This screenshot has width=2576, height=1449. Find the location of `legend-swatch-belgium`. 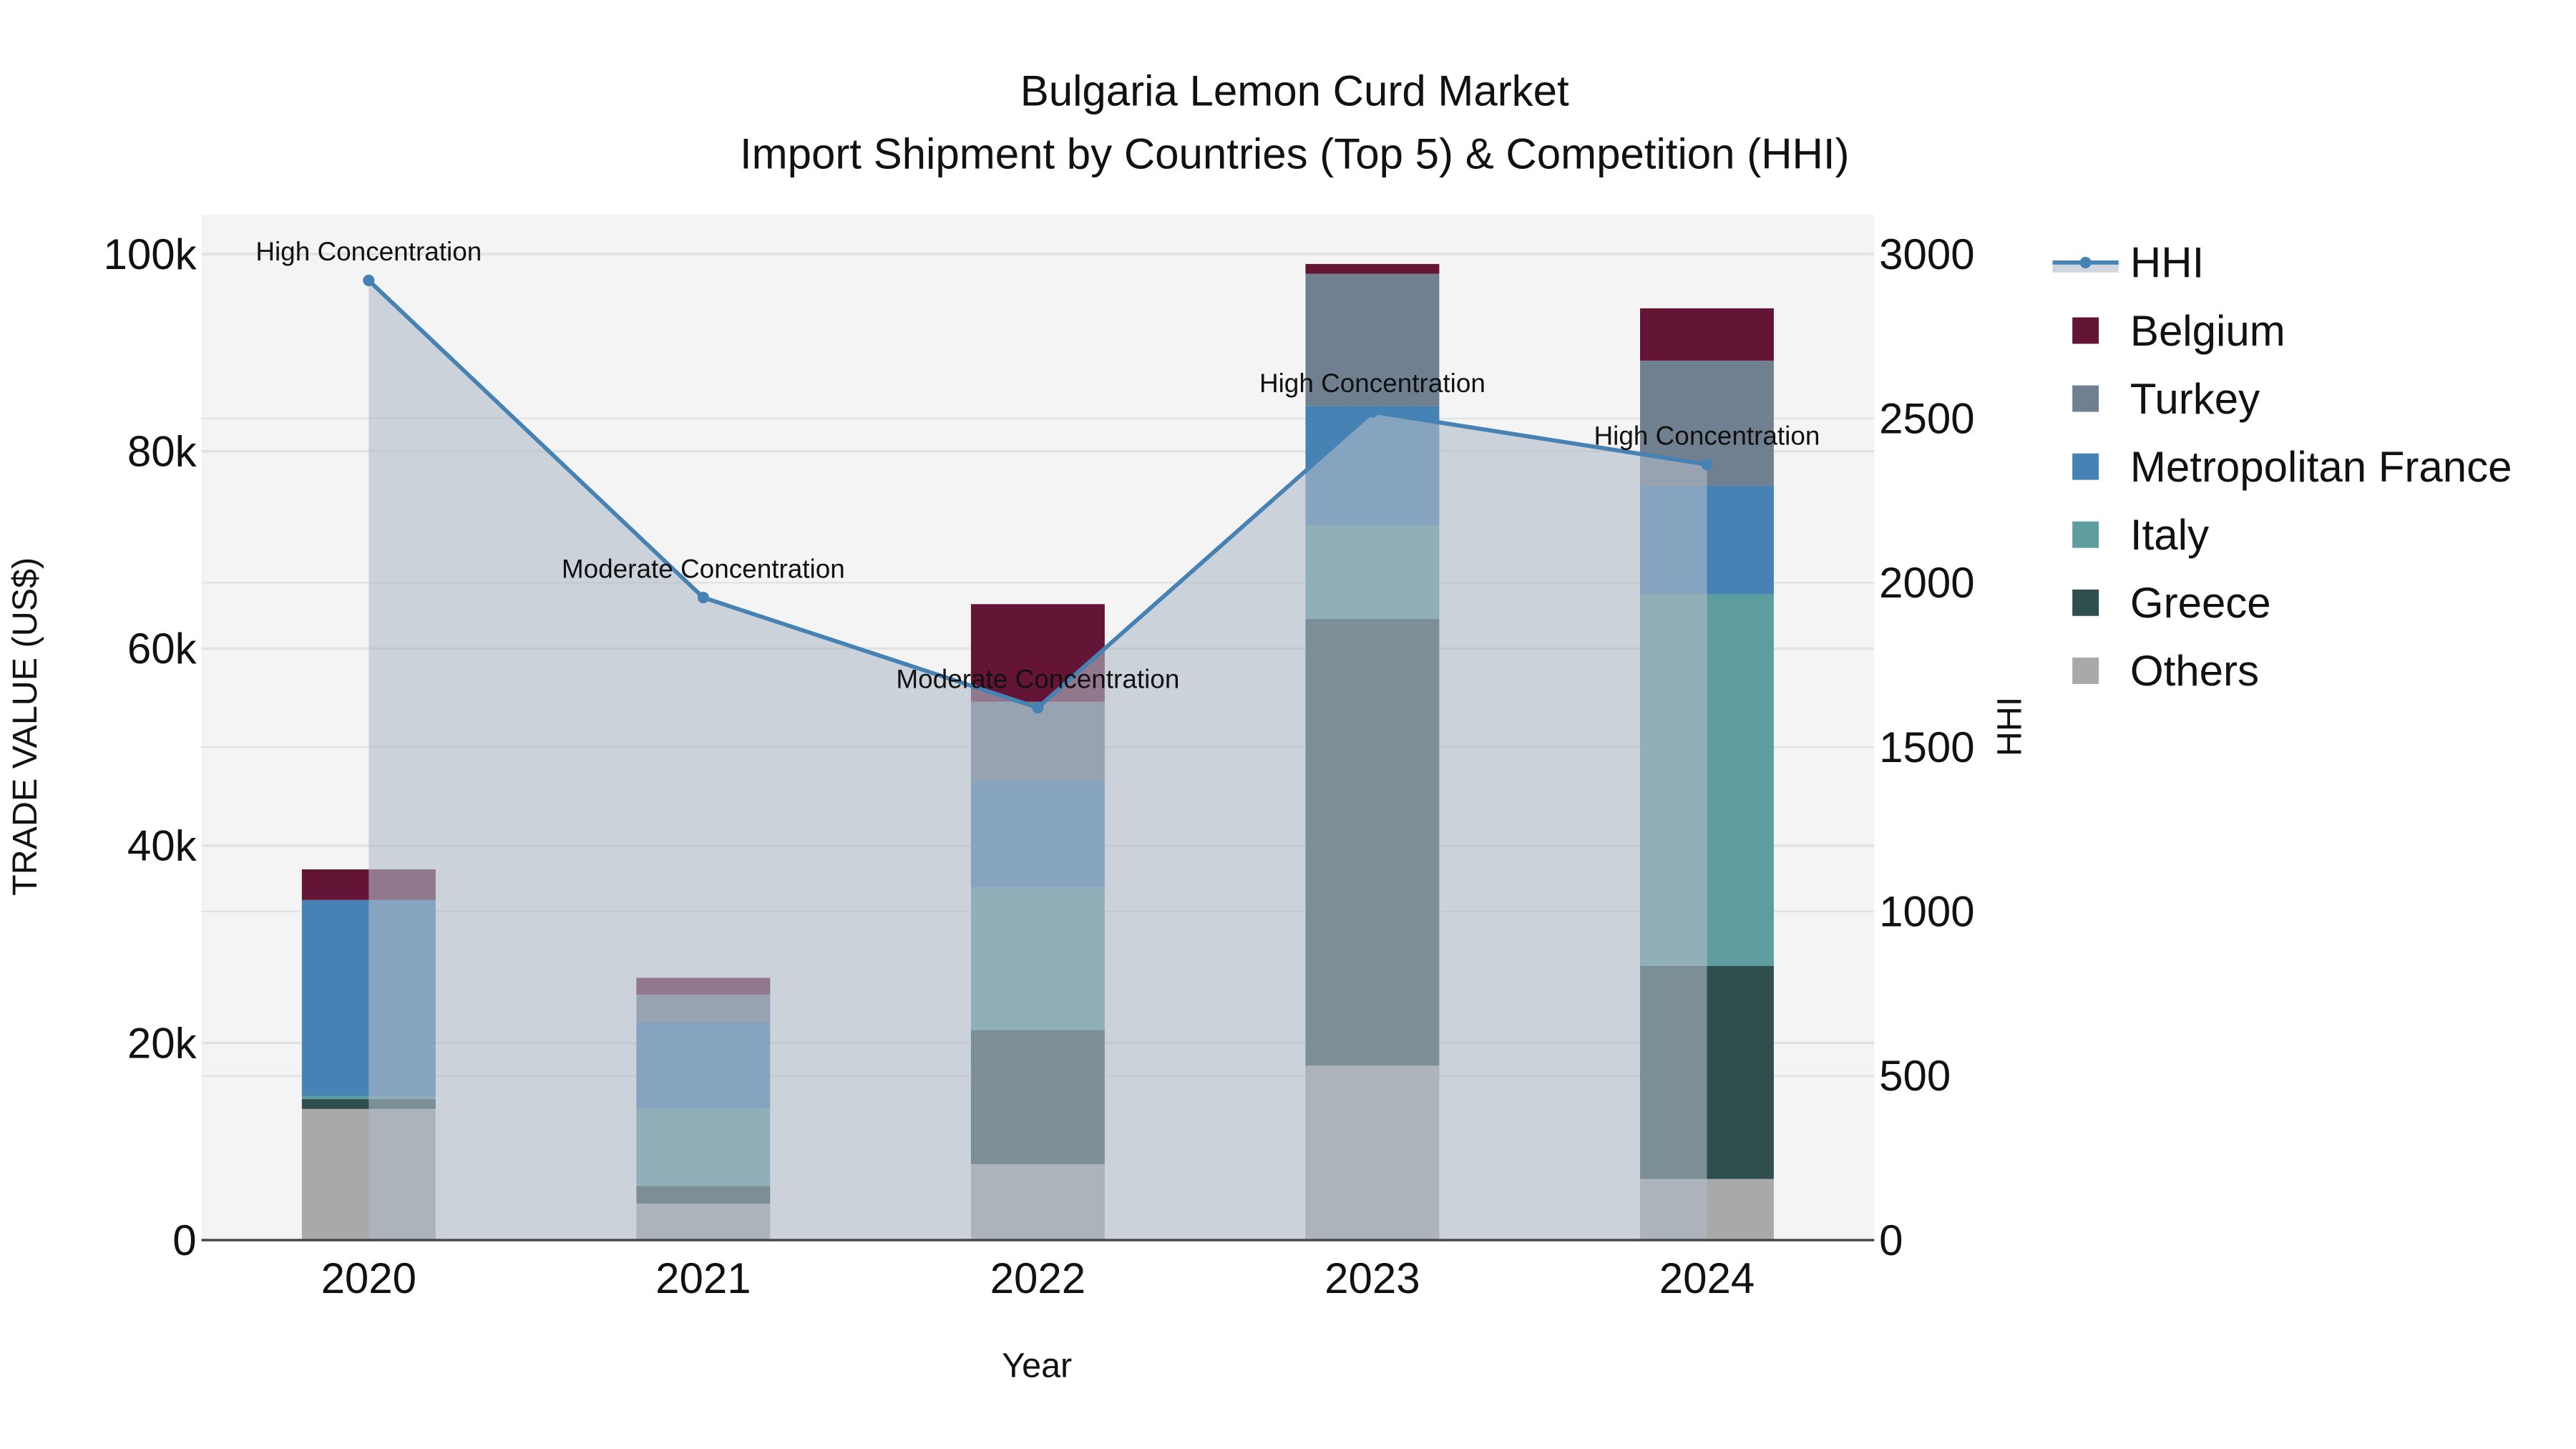

legend-swatch-belgium is located at coordinates (2085, 330).